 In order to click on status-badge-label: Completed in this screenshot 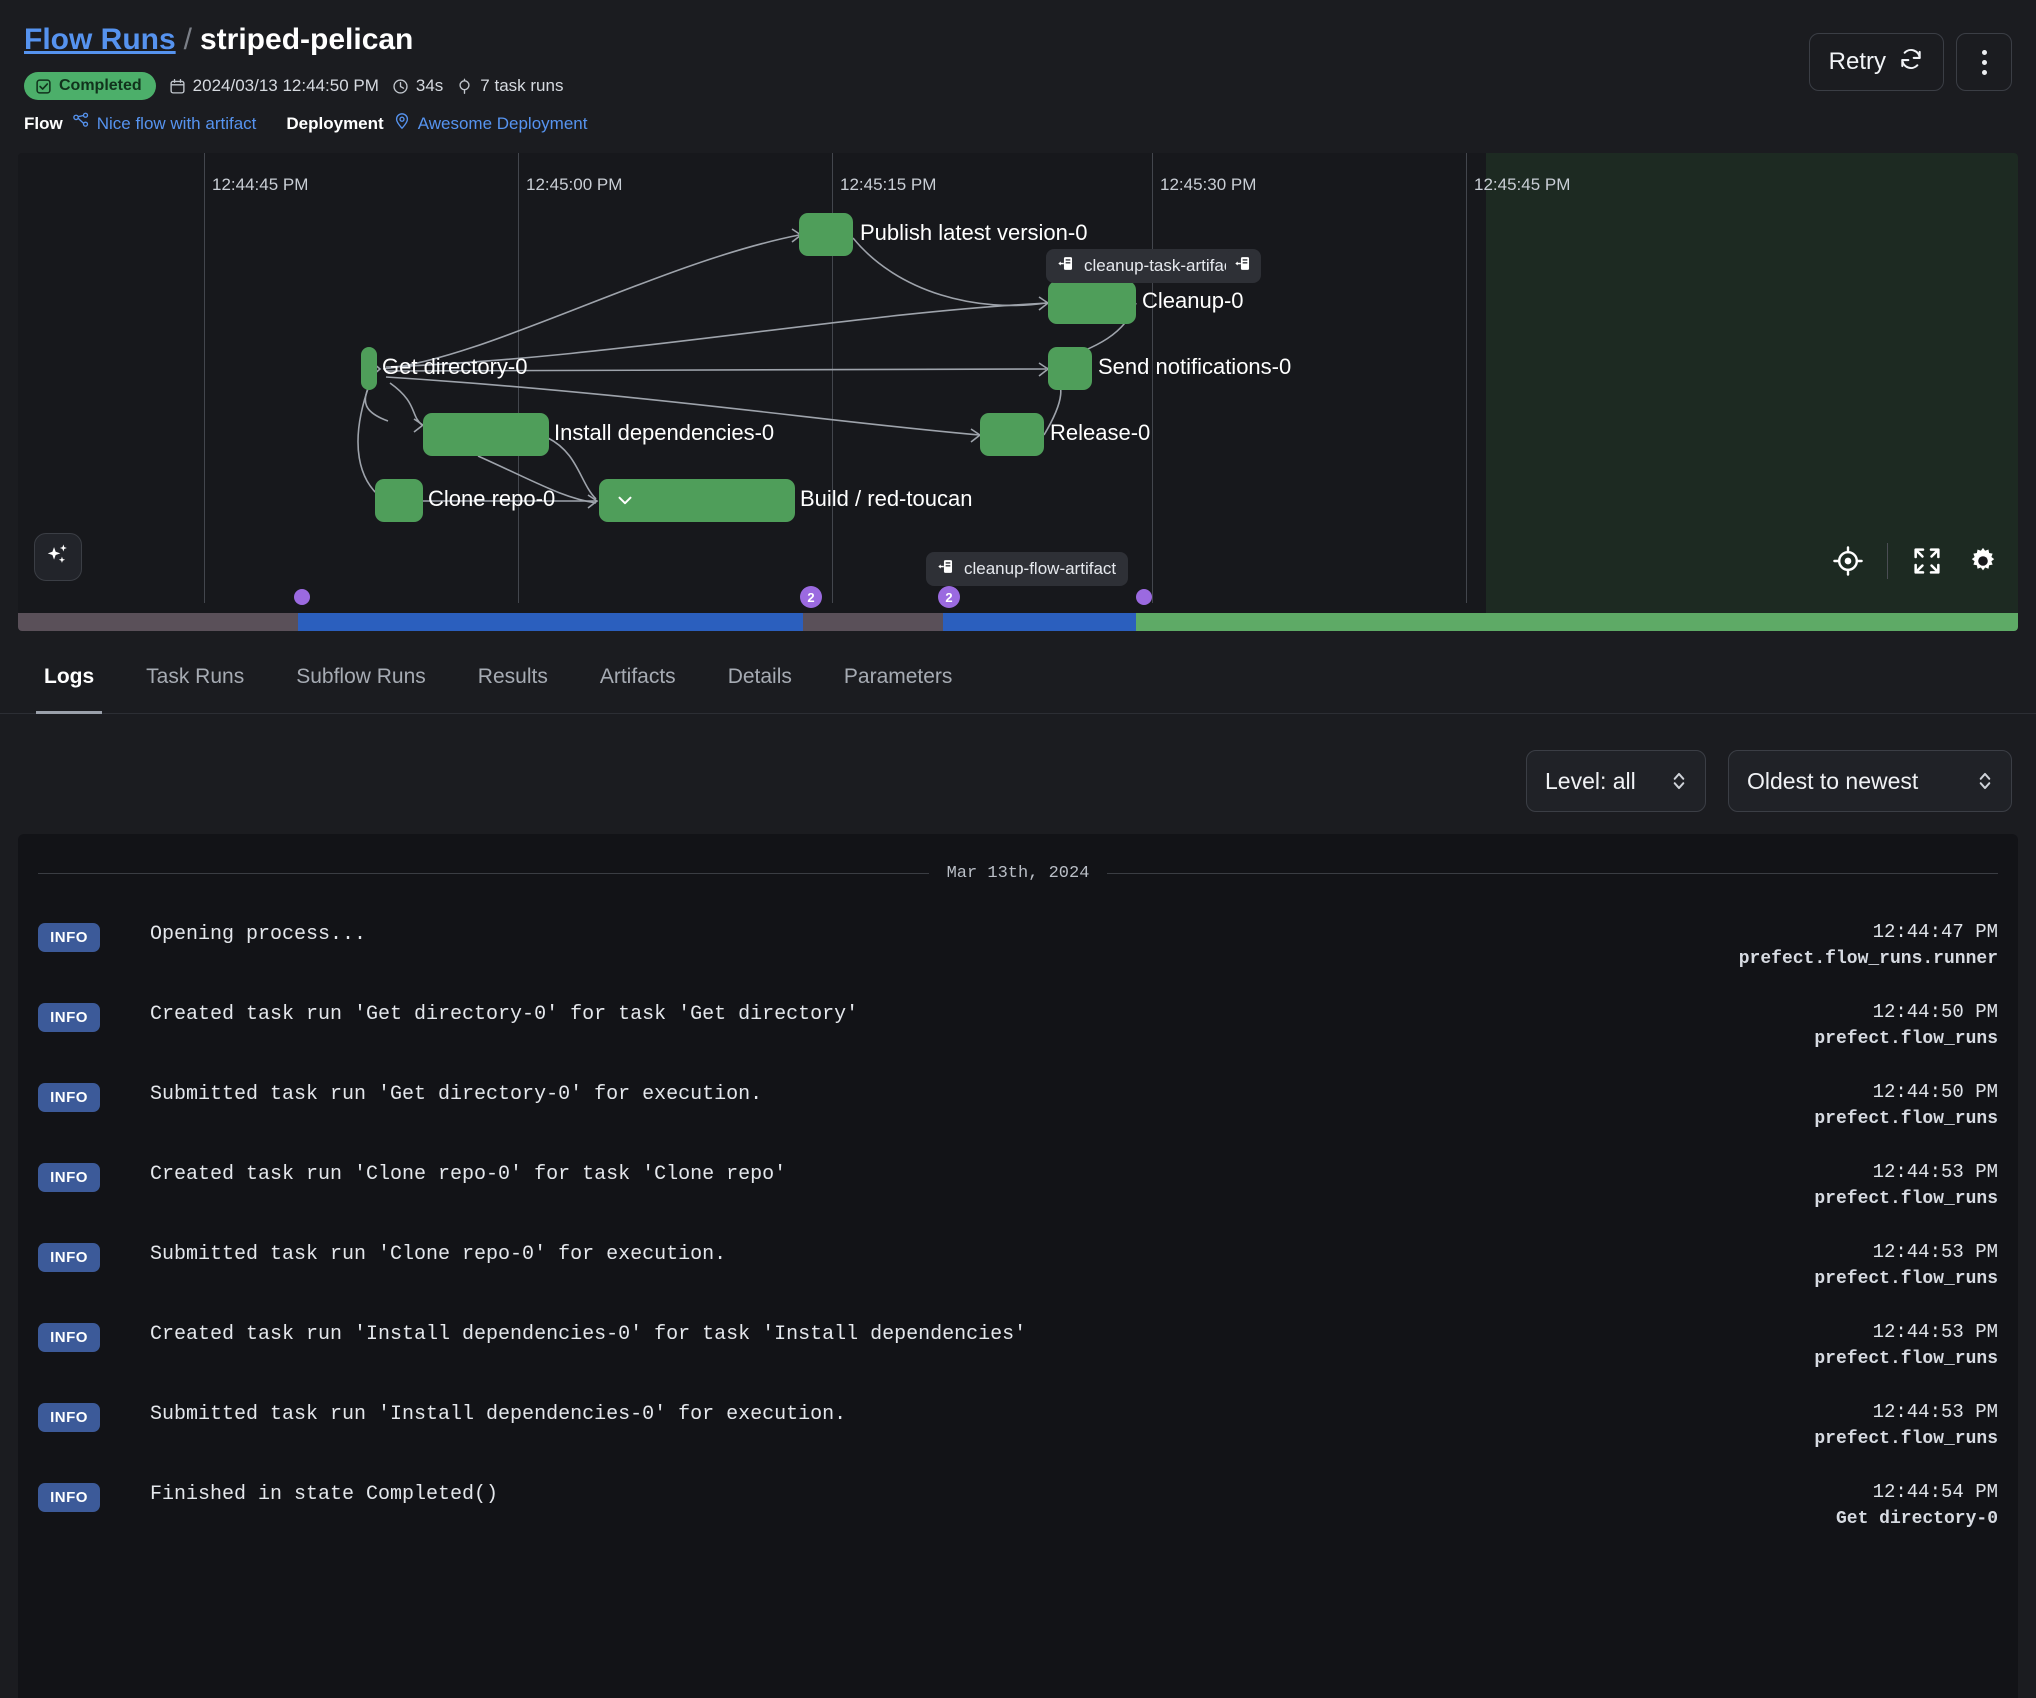, I will do `click(100, 85)`.